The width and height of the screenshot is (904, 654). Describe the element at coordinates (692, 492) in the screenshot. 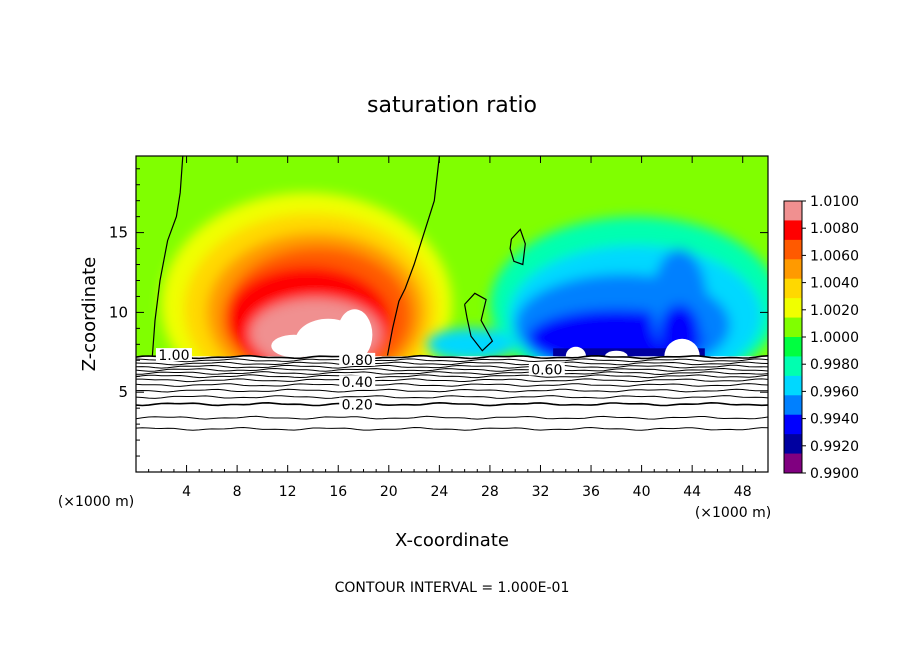

I see `x-tick-label-44: 44` at that location.